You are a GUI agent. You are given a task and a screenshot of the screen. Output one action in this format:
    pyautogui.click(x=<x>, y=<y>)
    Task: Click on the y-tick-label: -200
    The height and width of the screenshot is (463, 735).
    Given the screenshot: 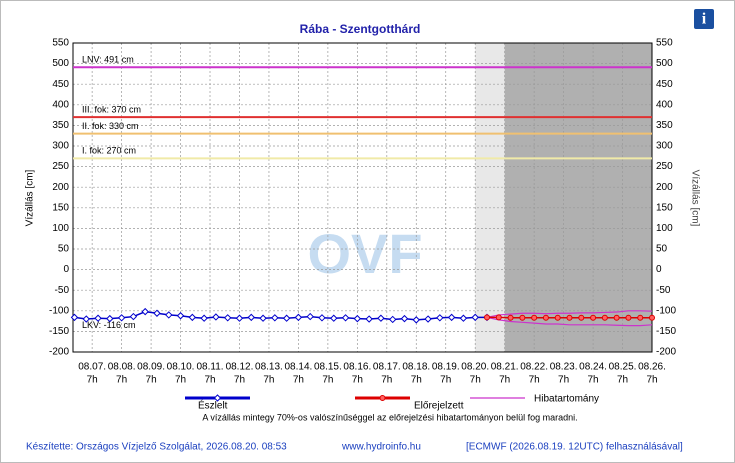 What is the action you would take?
    pyautogui.click(x=59, y=352)
    